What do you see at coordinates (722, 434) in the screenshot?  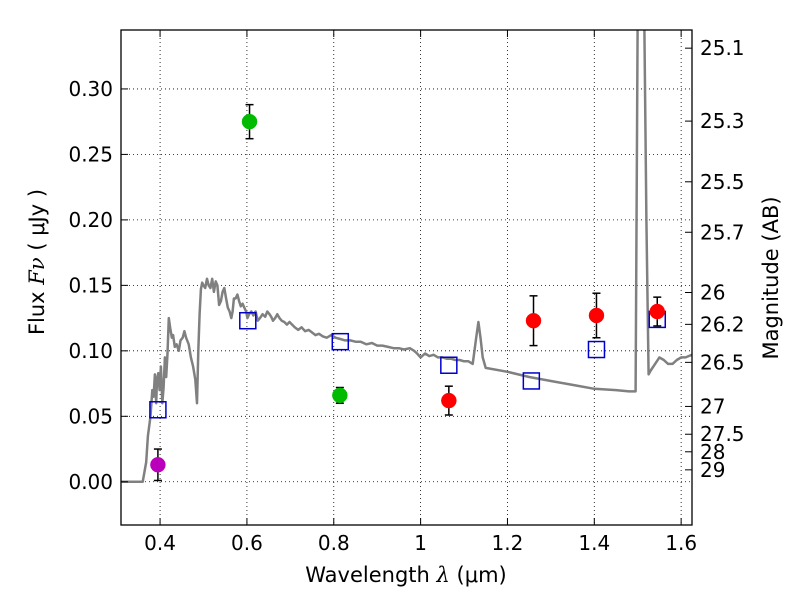 I see `mag-tick-label: 27.5` at bounding box center [722, 434].